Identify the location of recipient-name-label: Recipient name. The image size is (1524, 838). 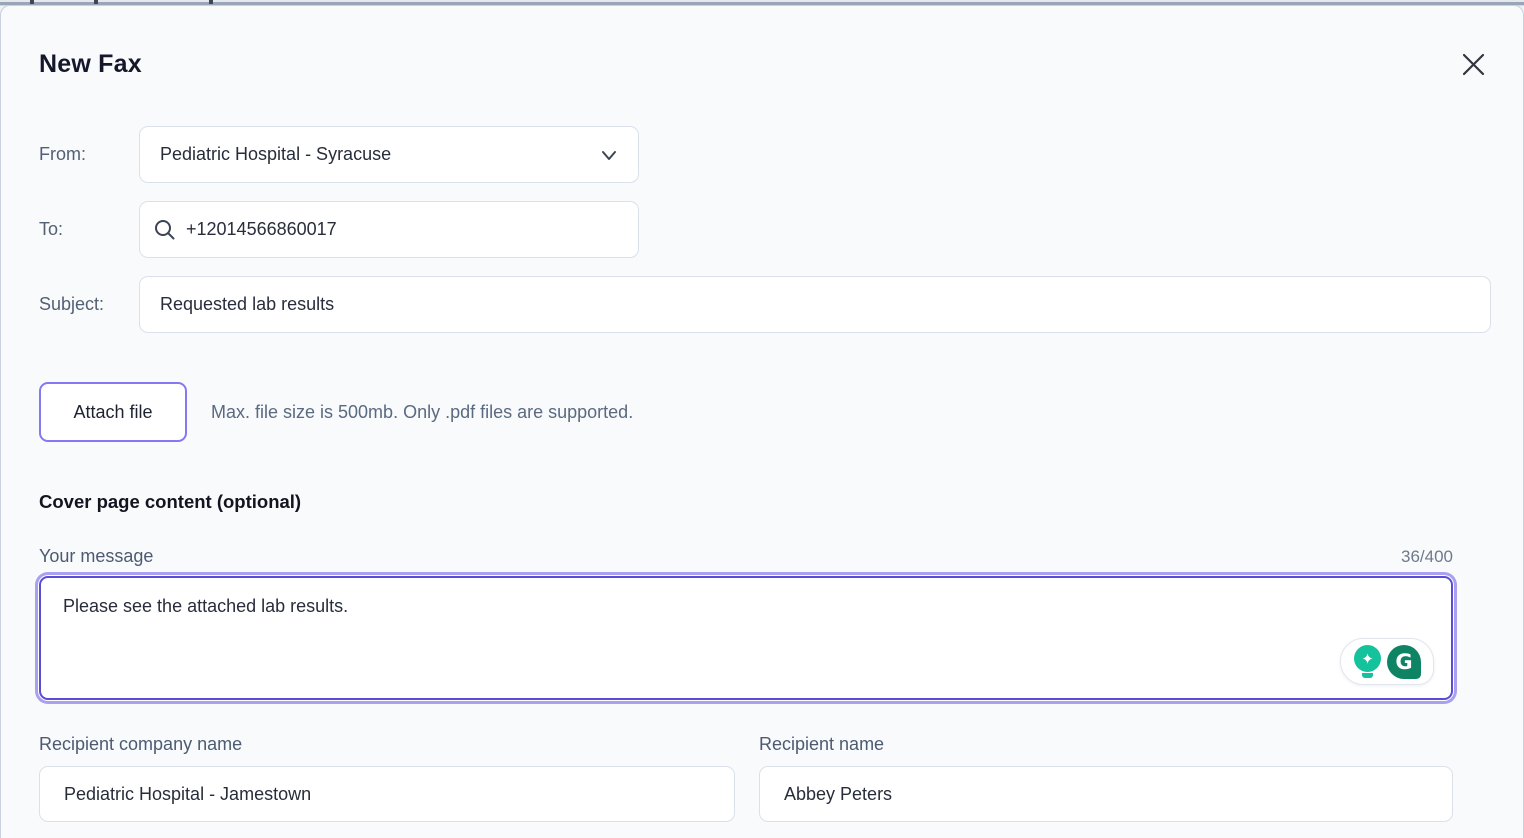
(822, 744).